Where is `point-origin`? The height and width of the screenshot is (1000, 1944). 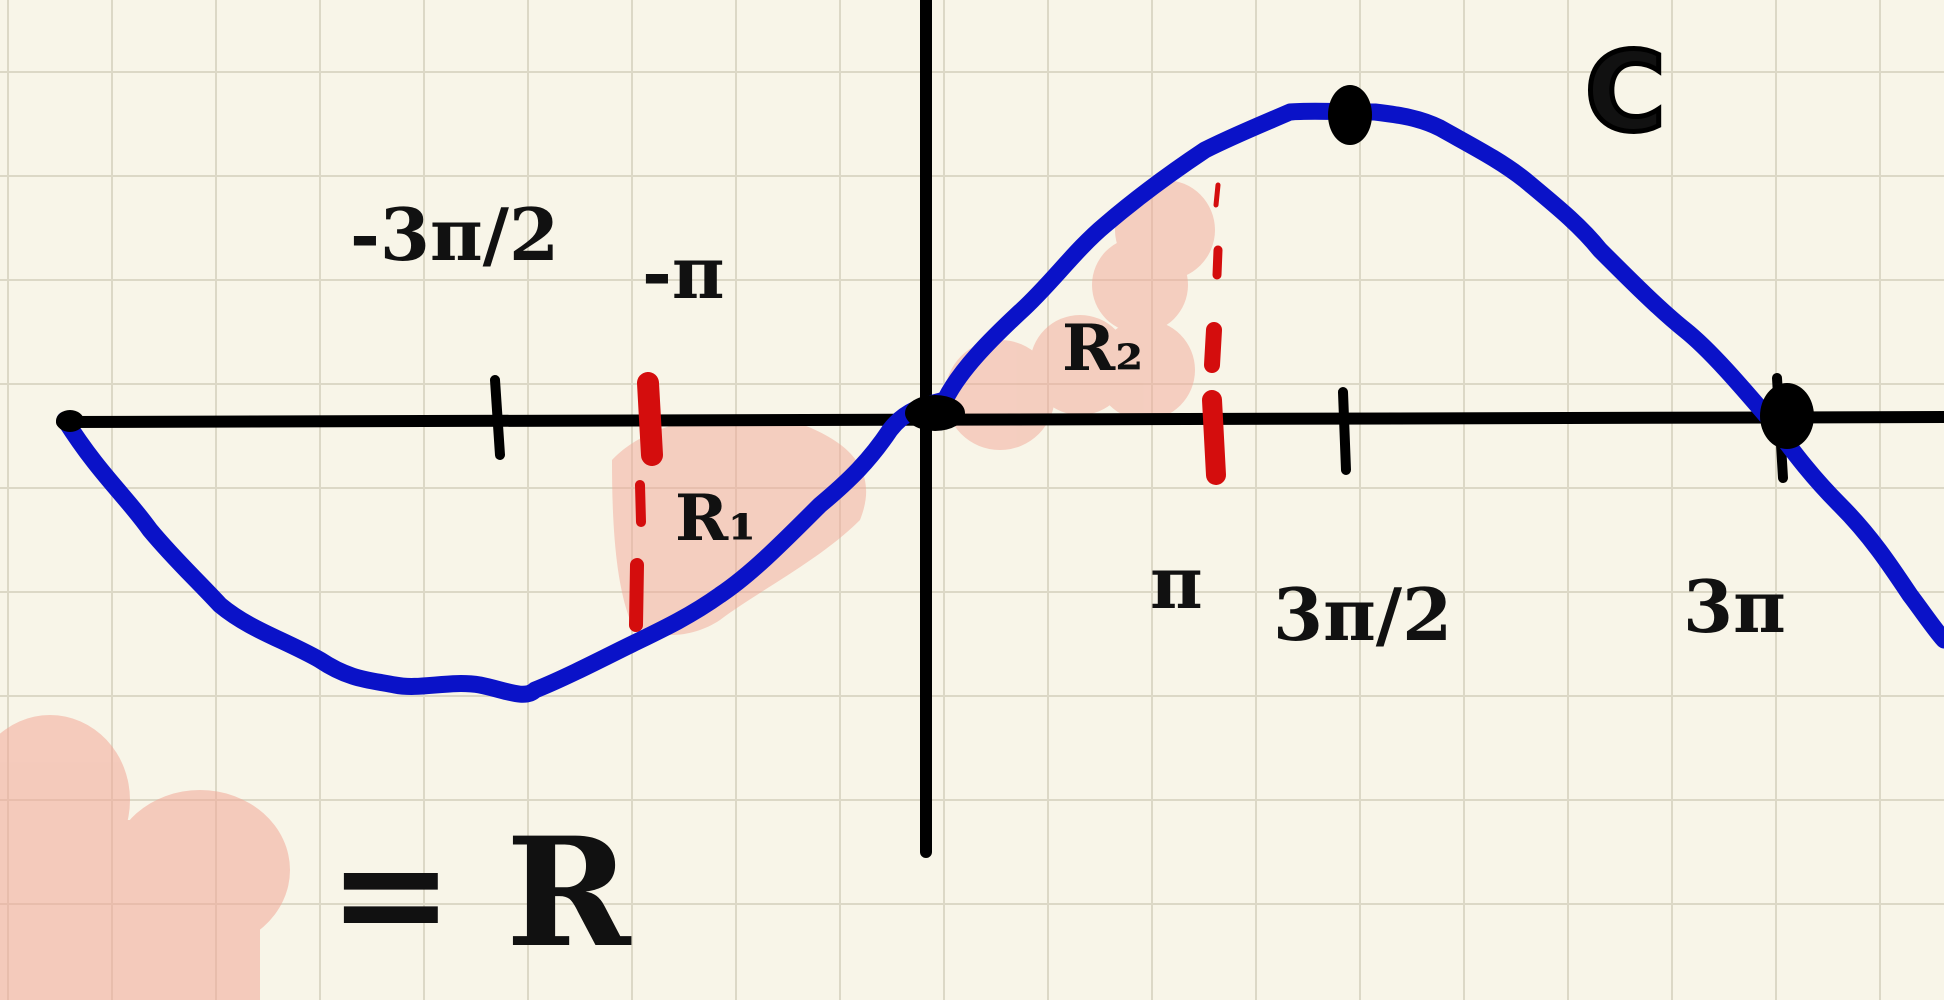 point-origin is located at coordinates (935, 413).